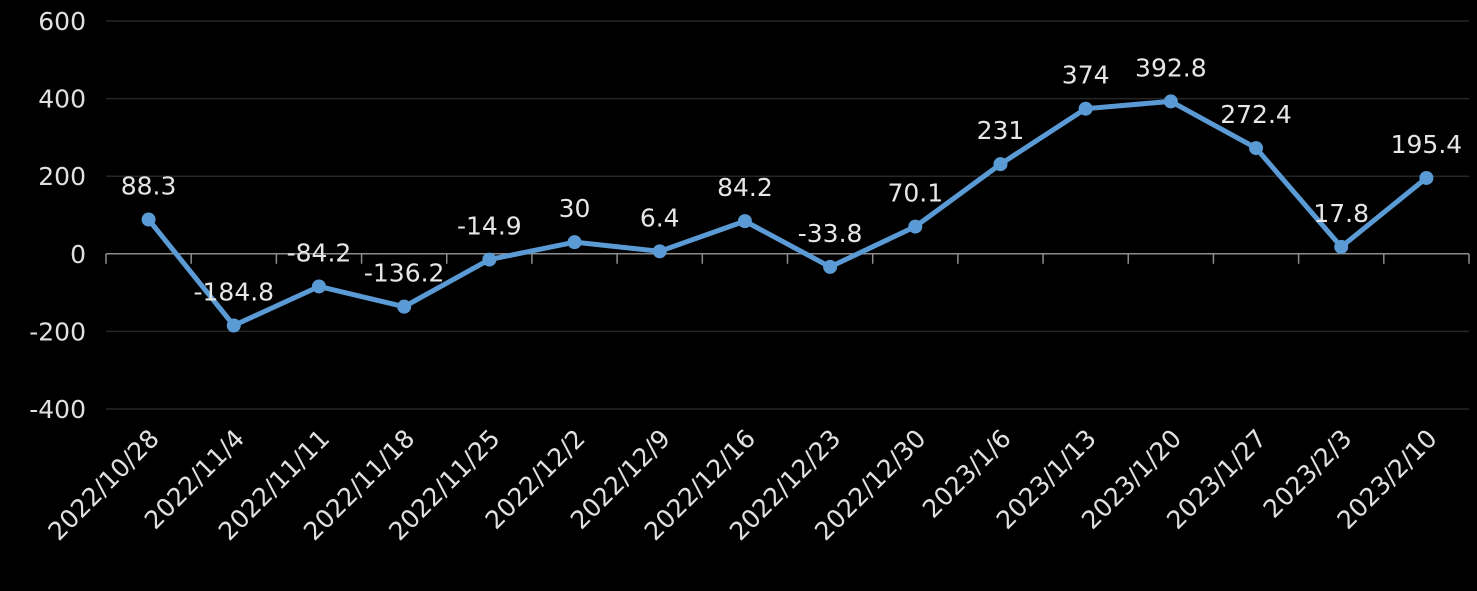  I want to click on data-label: 195.4, so click(1427, 144).